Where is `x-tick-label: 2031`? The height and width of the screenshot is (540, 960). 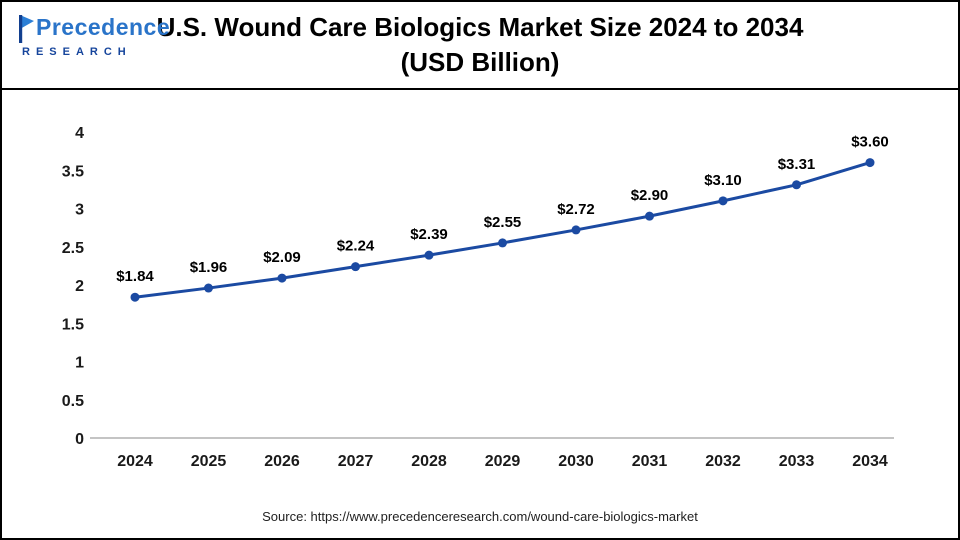 x-tick-label: 2031 is located at coordinates (650, 461).